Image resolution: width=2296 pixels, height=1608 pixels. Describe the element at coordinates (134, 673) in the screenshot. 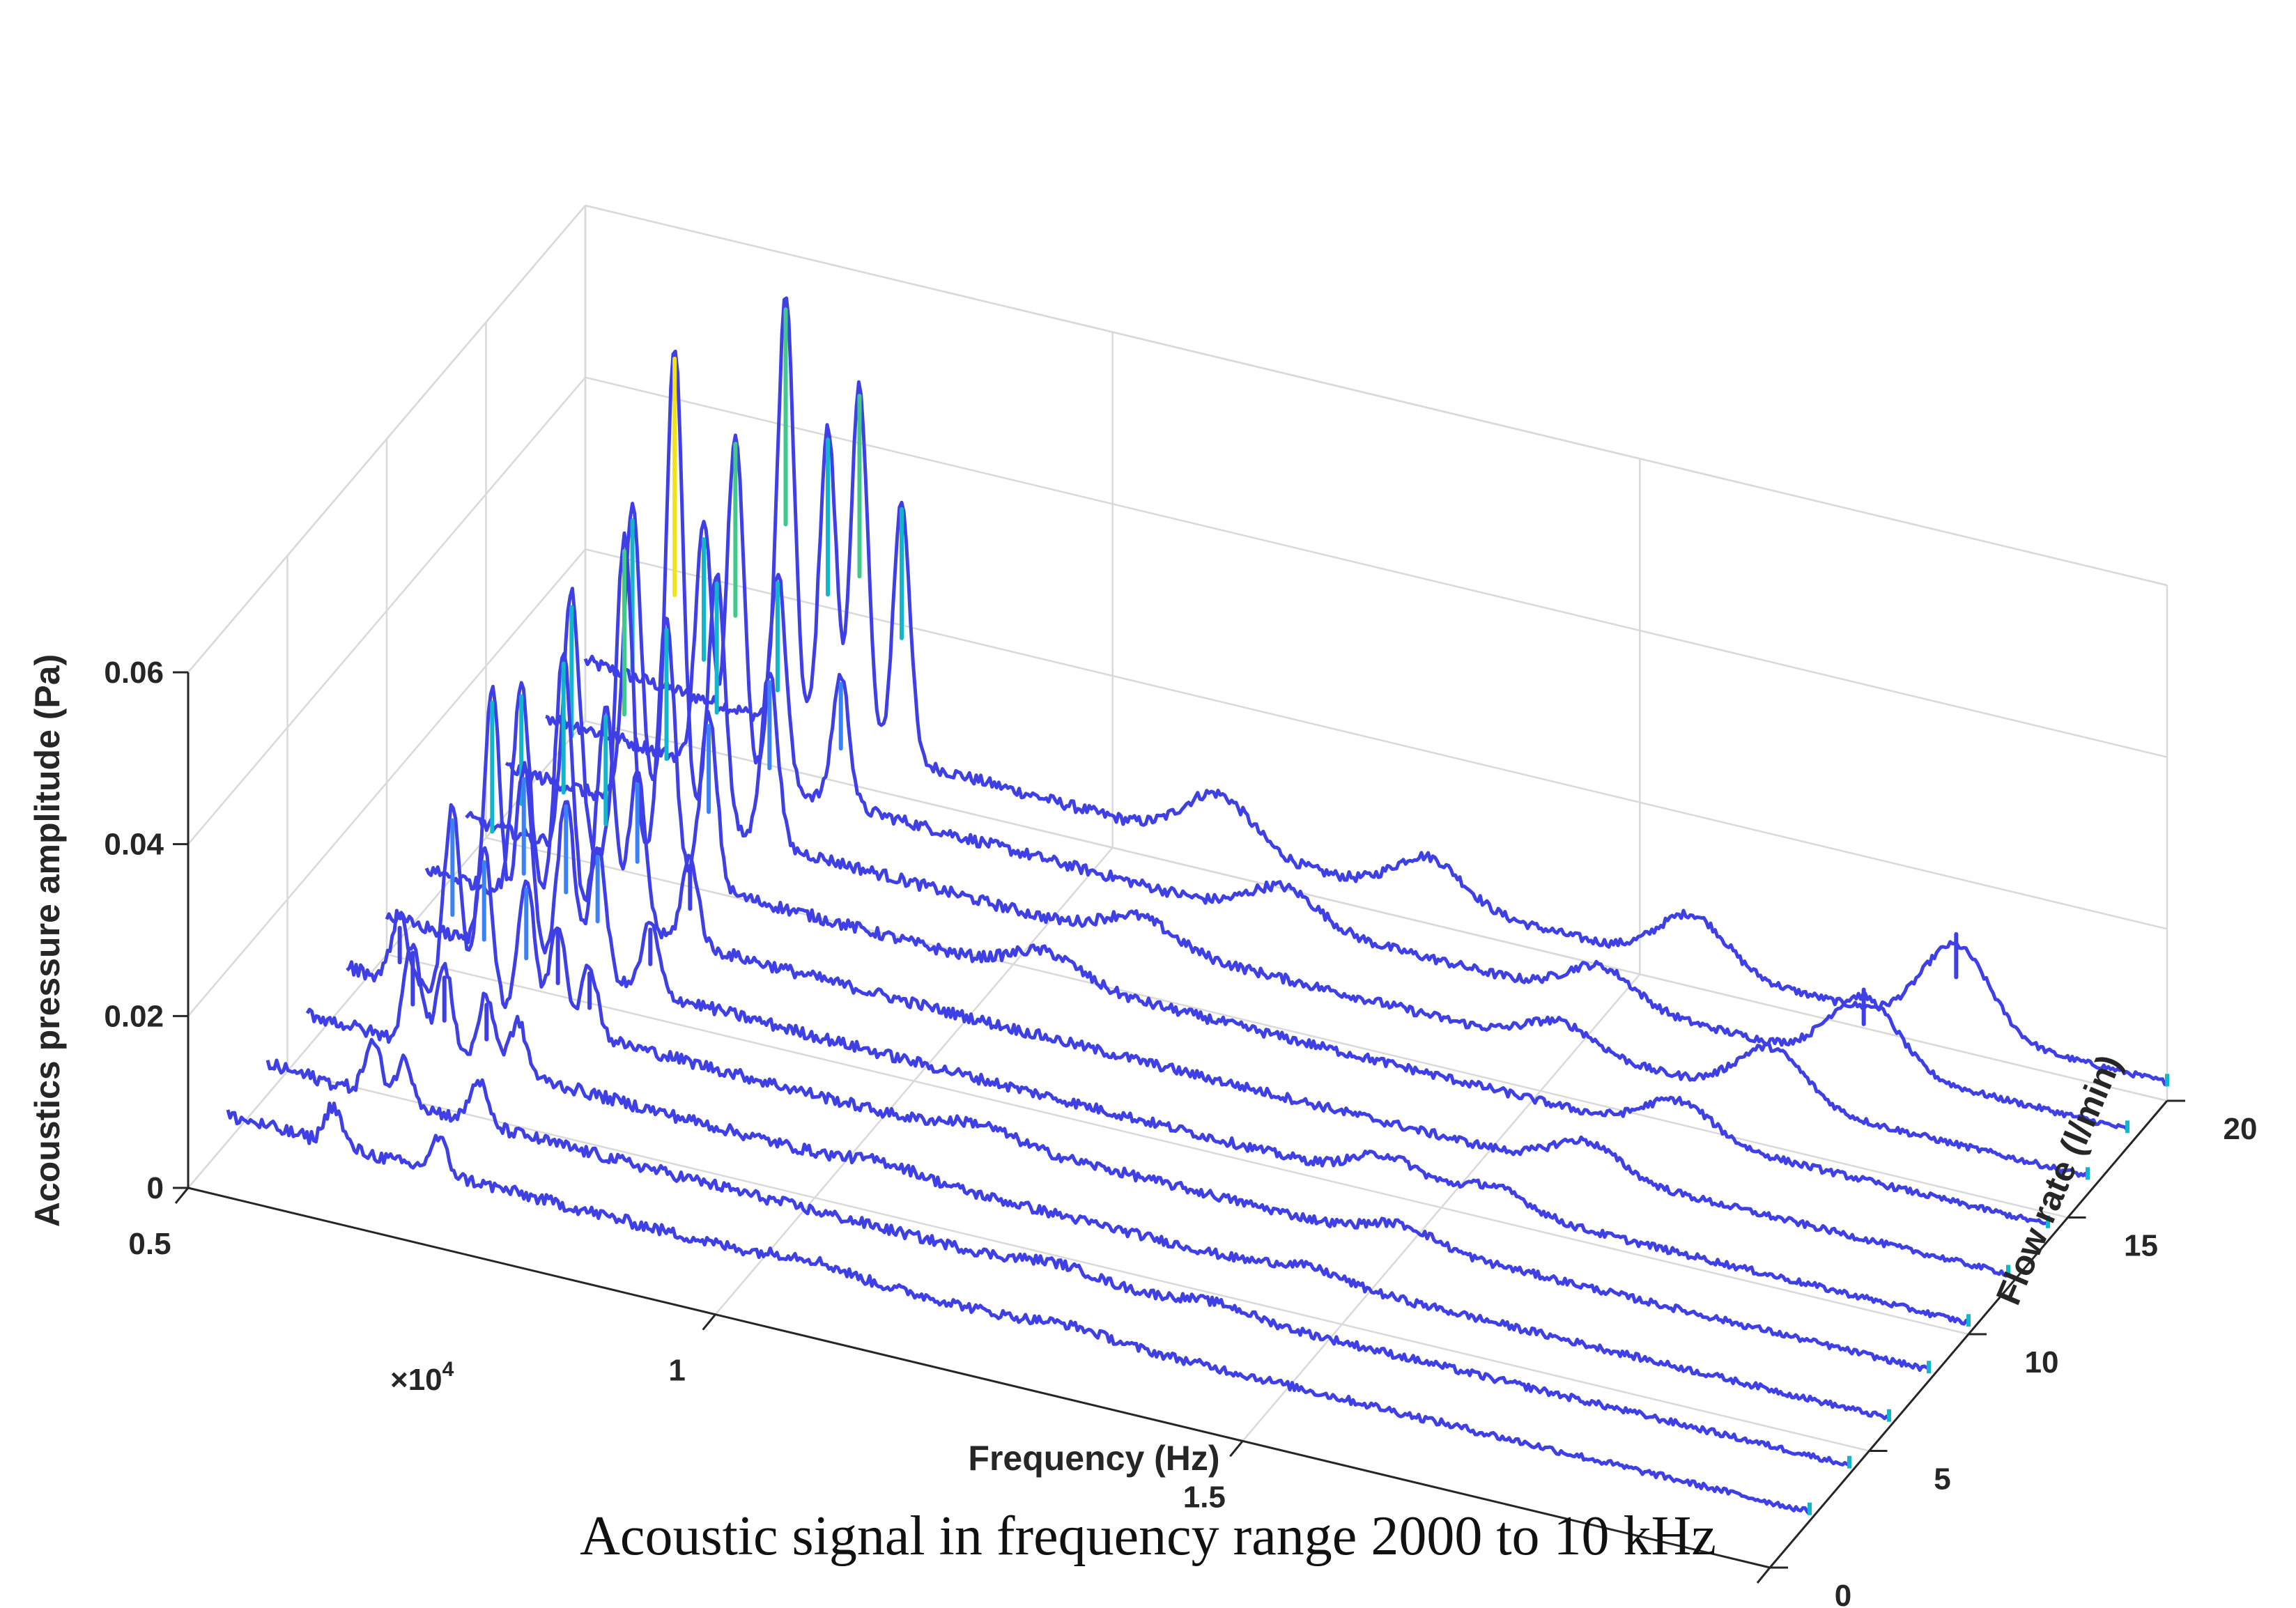

I see `z-tick-label-3: 0.06` at that location.